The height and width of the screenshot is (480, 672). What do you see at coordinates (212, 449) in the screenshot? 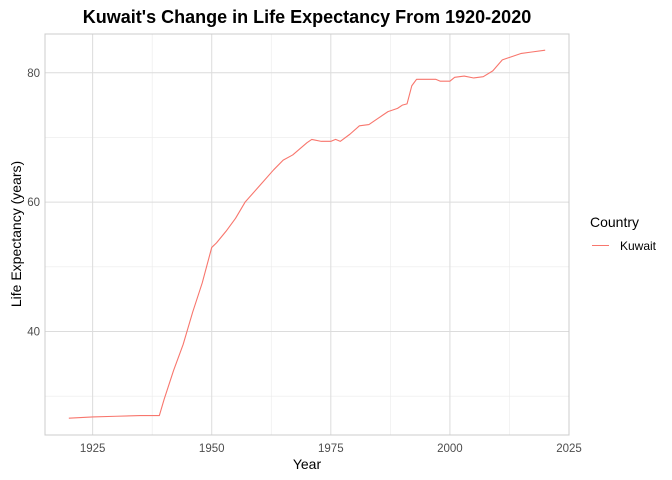
I see `x-tick-label: 1950` at bounding box center [212, 449].